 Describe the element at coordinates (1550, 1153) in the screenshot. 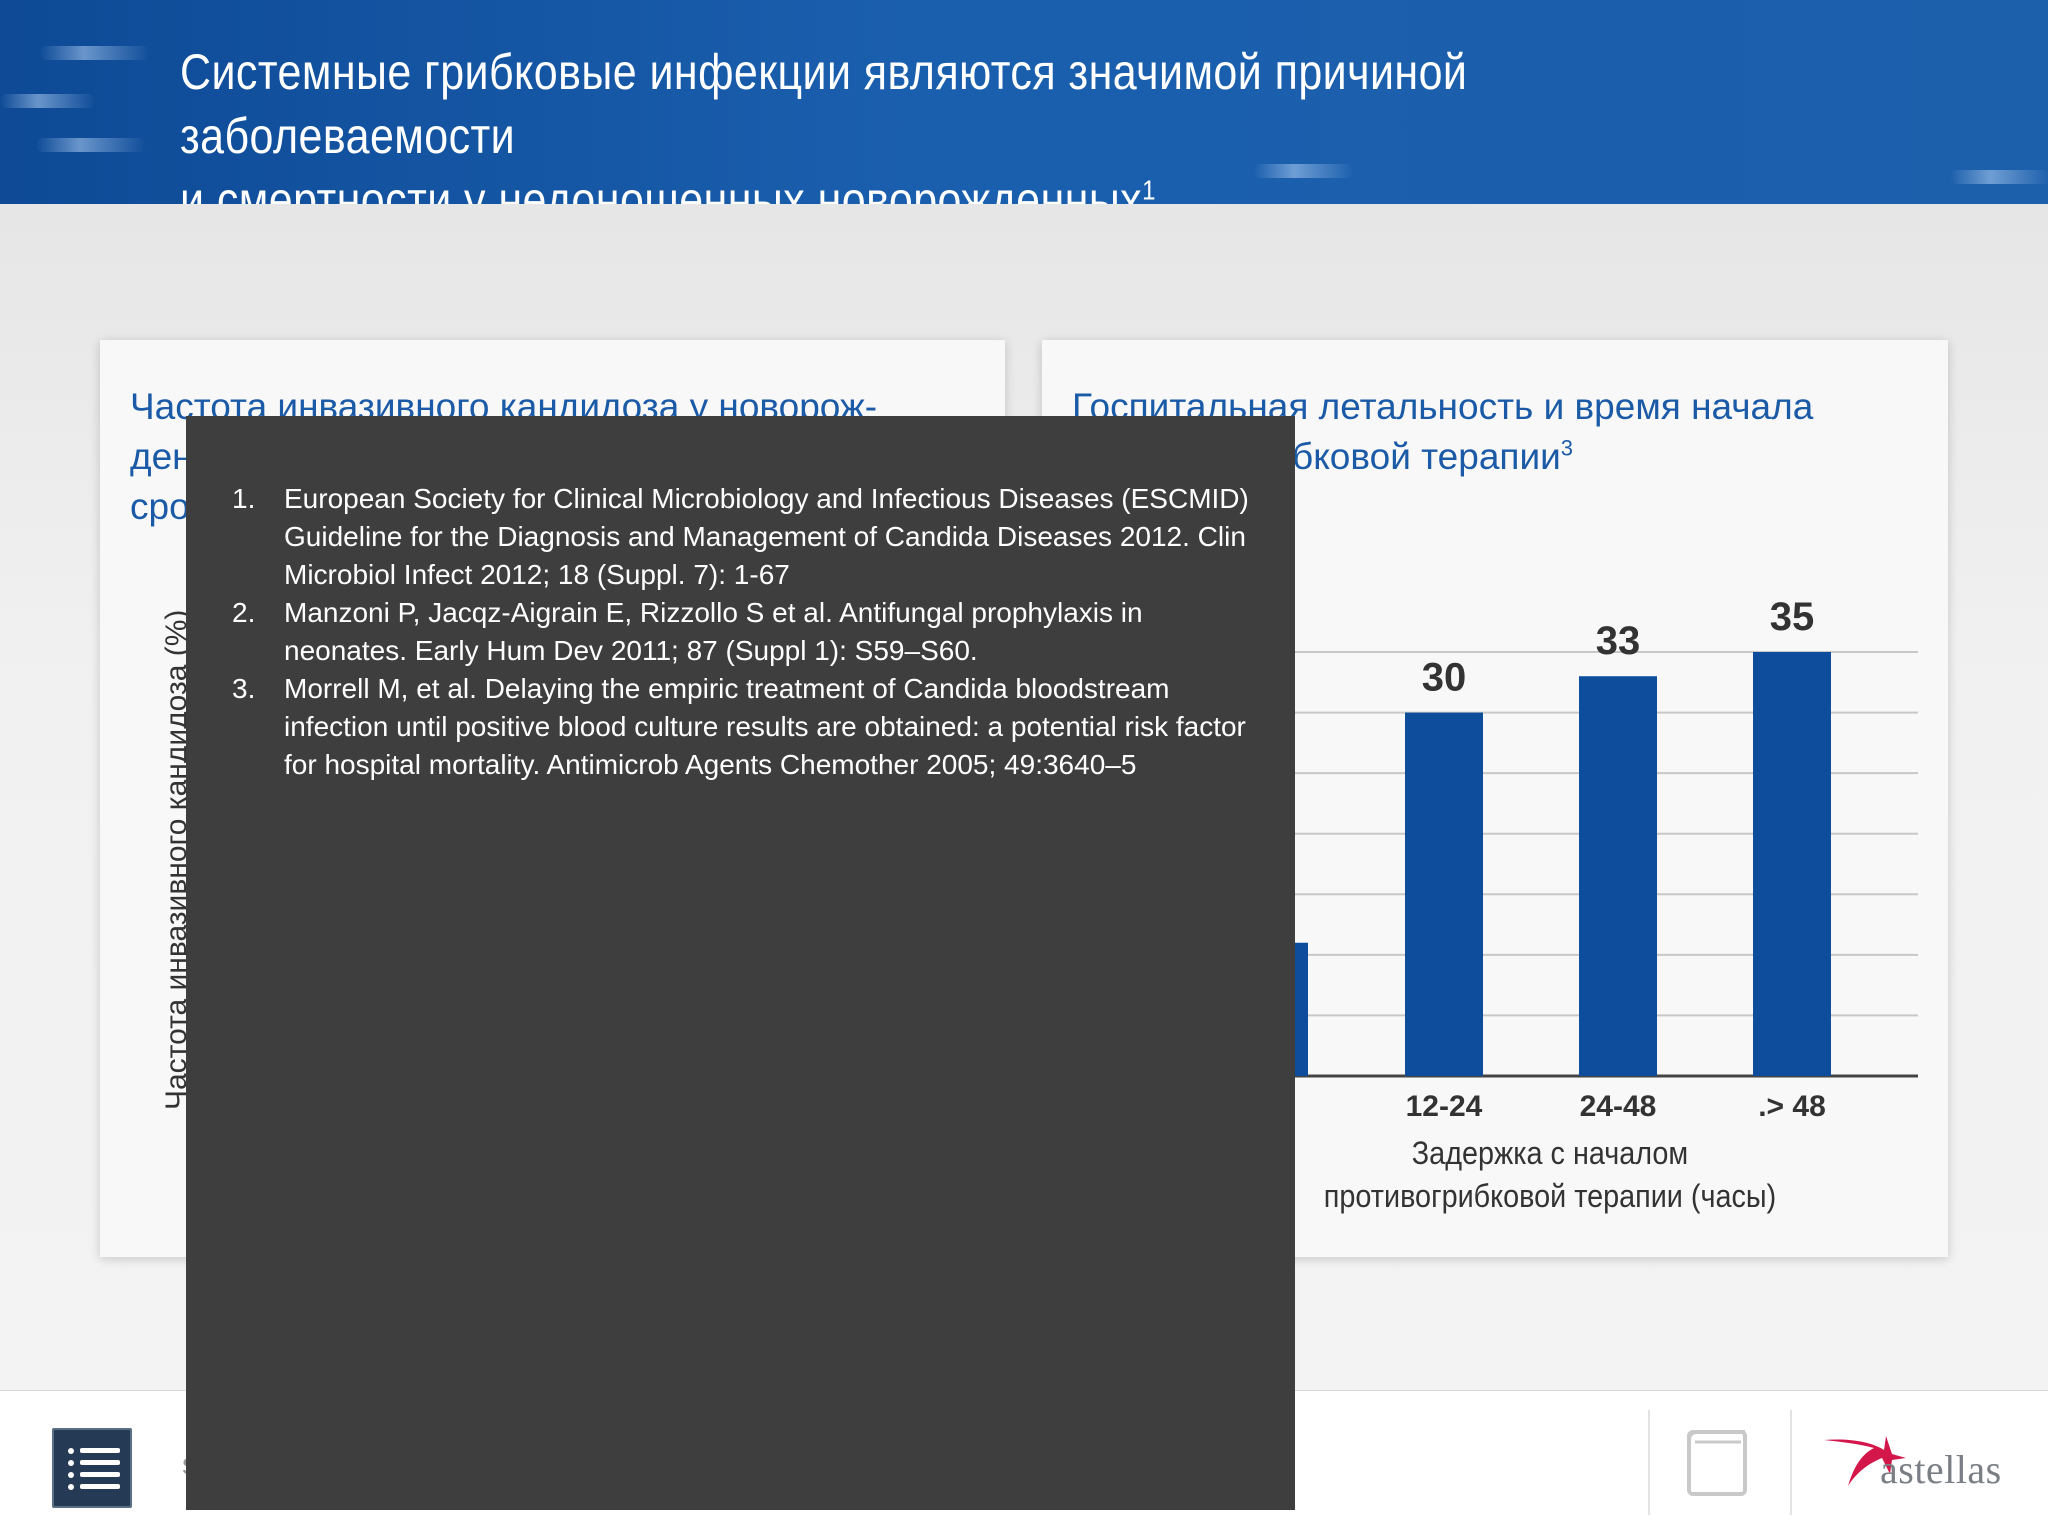

I see `x-axis-title-line1: Задержка с началом` at that location.